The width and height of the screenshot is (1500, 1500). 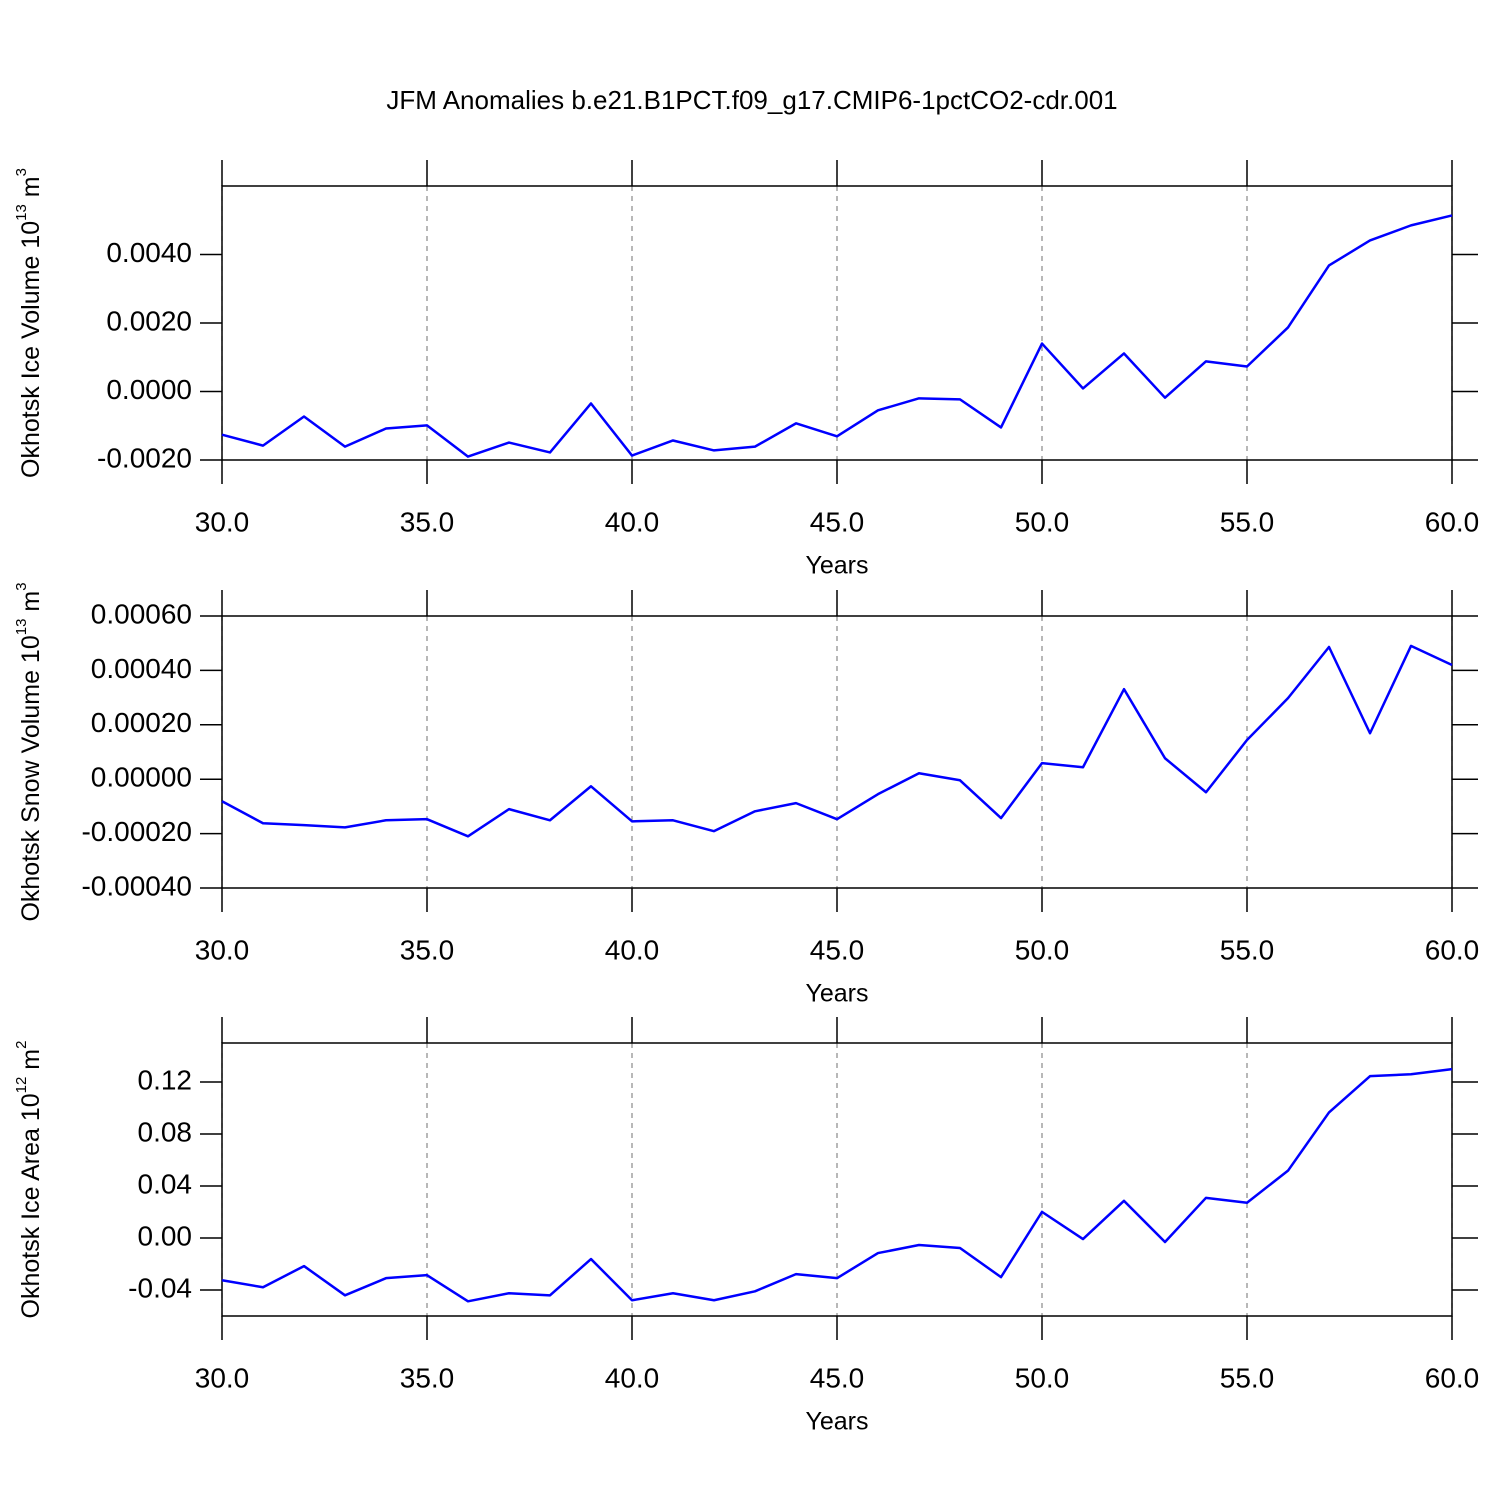 What do you see at coordinates (136, 885) in the screenshot?
I see `y-tick-label: -0.00040` at bounding box center [136, 885].